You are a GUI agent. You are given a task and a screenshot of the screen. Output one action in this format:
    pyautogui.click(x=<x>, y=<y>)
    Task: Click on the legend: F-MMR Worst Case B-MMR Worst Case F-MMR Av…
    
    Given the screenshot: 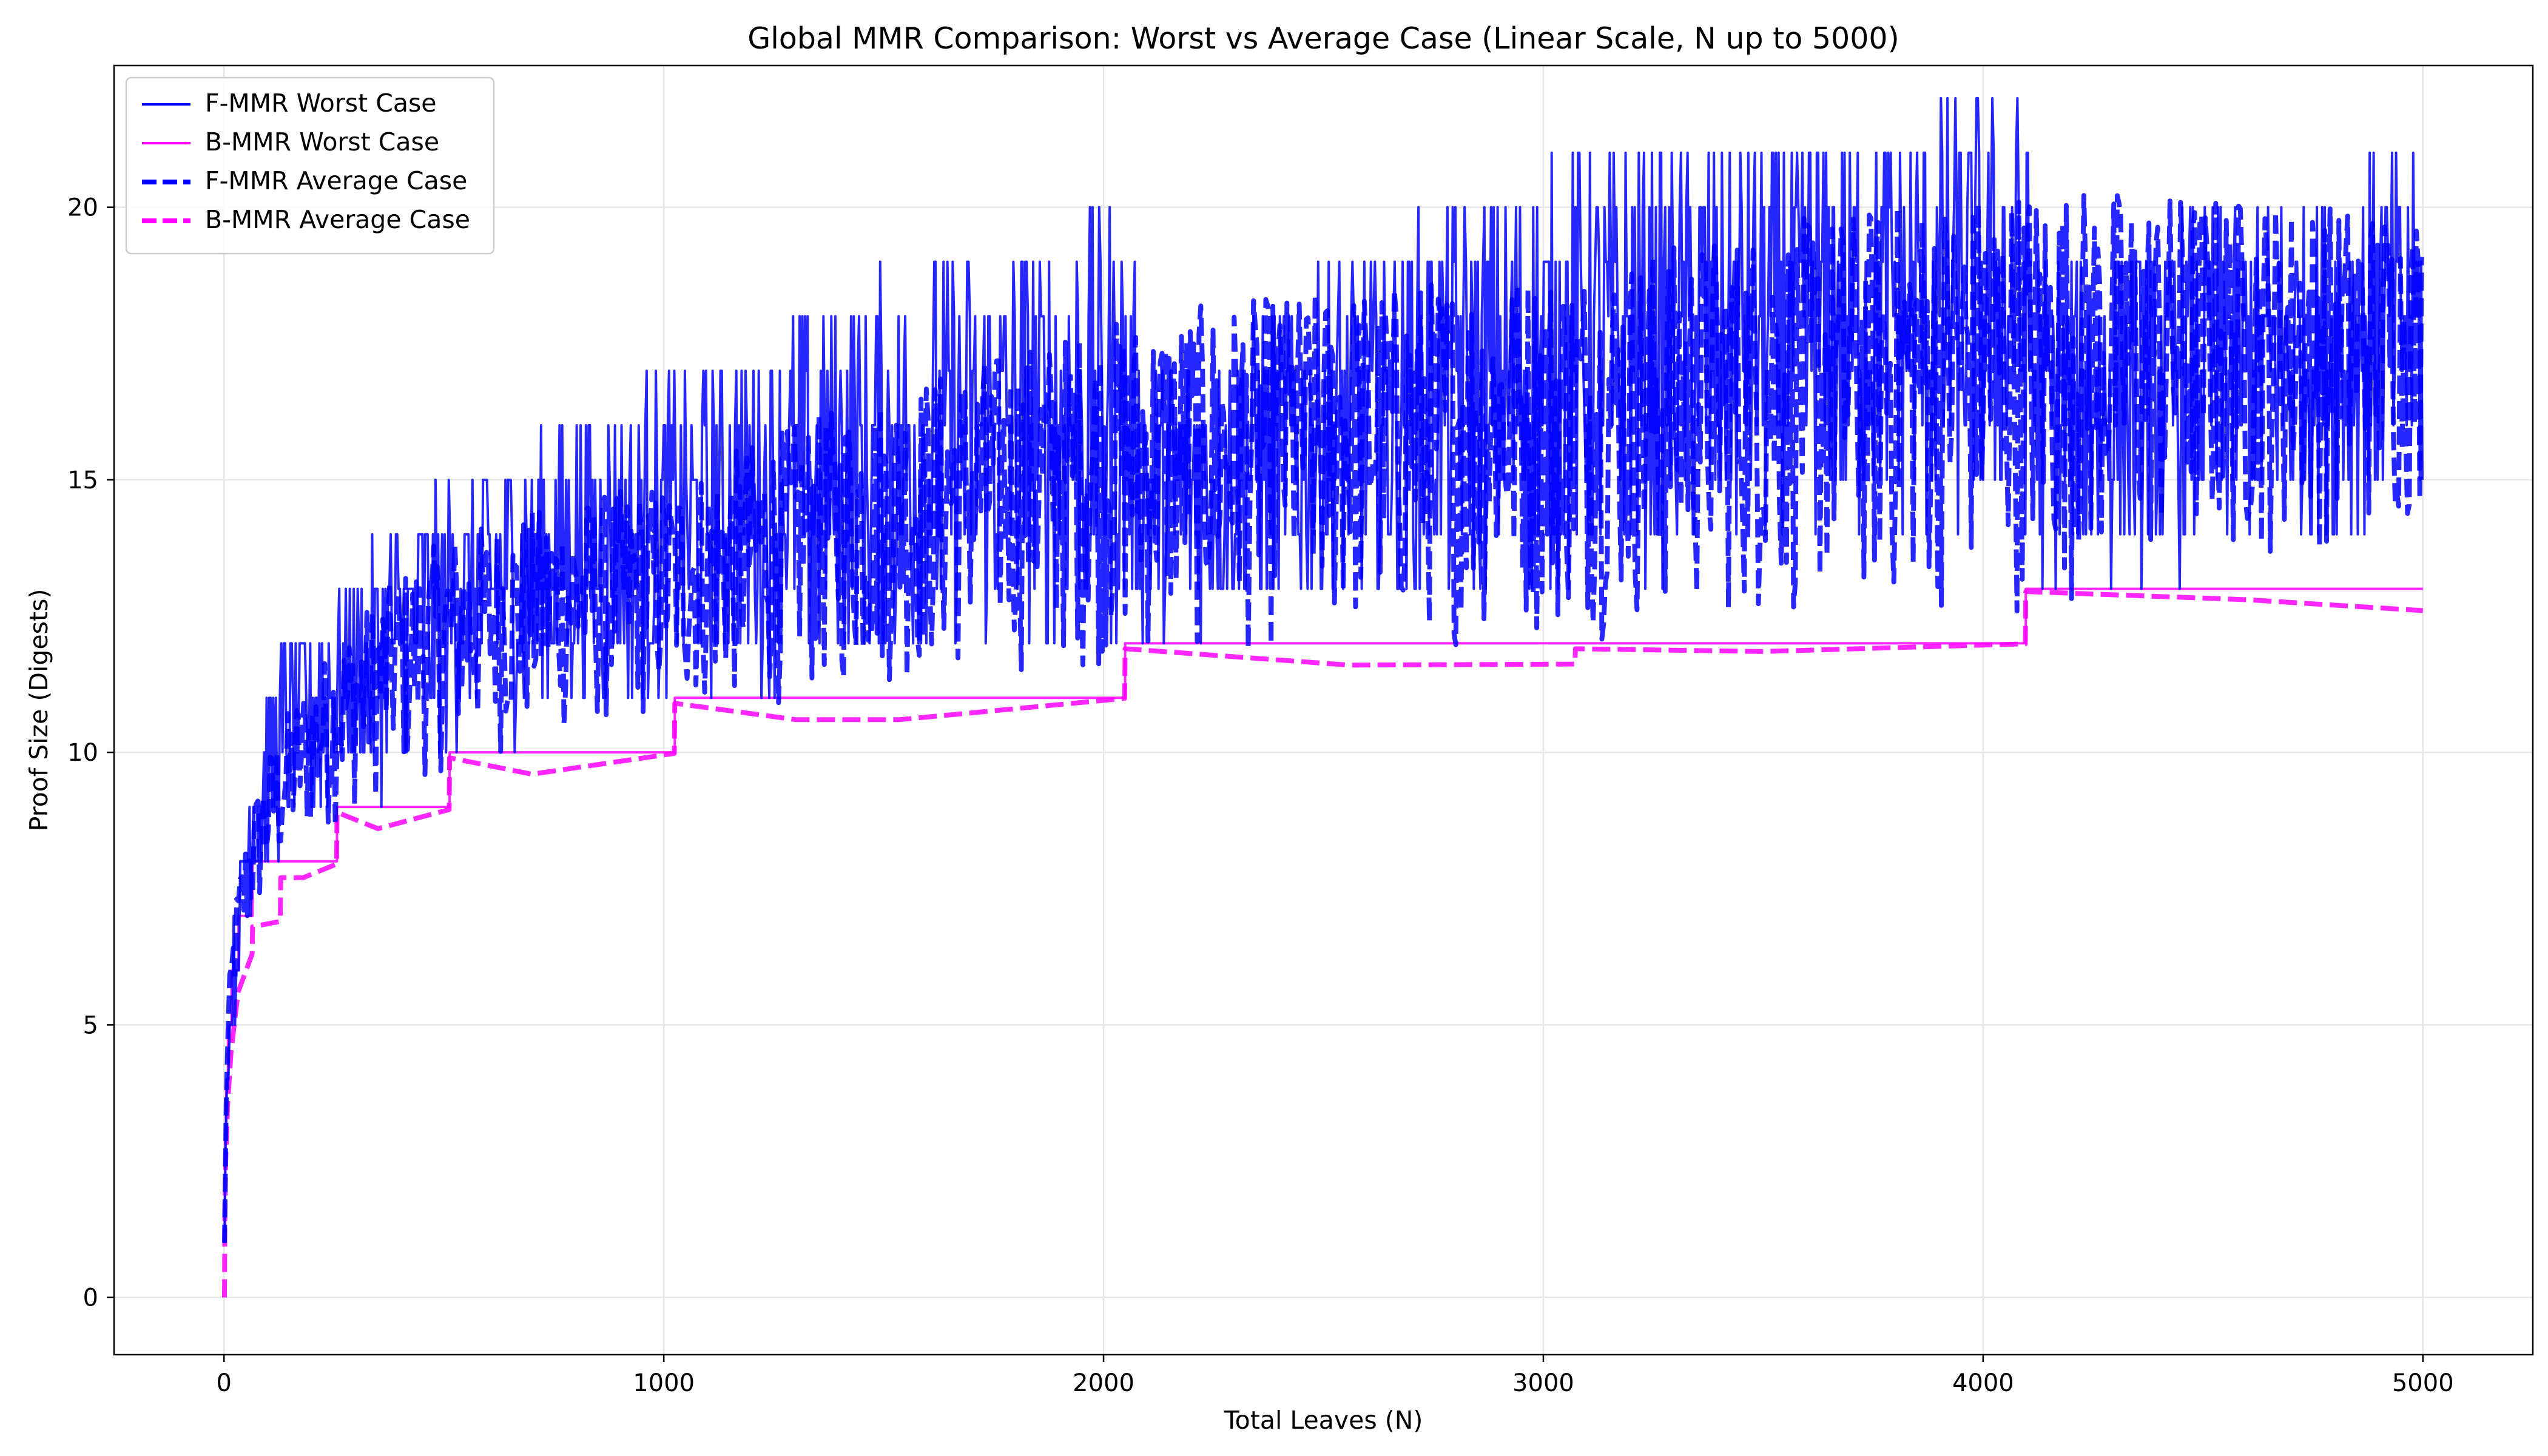 What is the action you would take?
    pyautogui.click(x=310, y=165)
    